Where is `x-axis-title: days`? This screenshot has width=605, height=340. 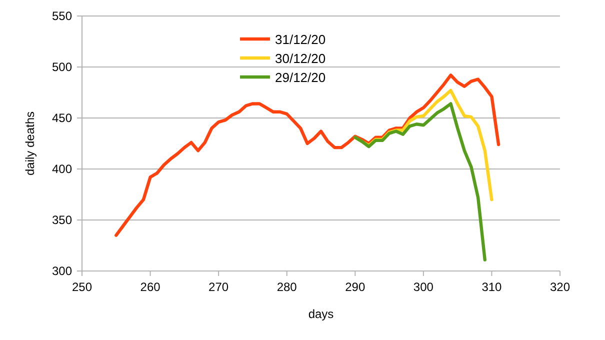 x-axis-title: days is located at coordinates (321, 314).